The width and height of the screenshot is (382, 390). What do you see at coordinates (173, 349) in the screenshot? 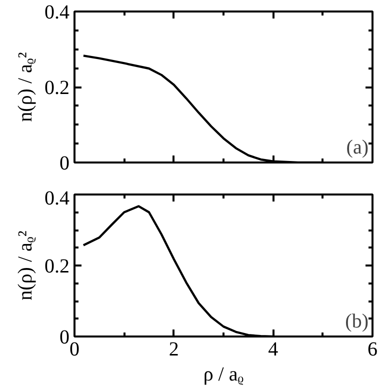
I see `x-tick-label: 2` at bounding box center [173, 349].